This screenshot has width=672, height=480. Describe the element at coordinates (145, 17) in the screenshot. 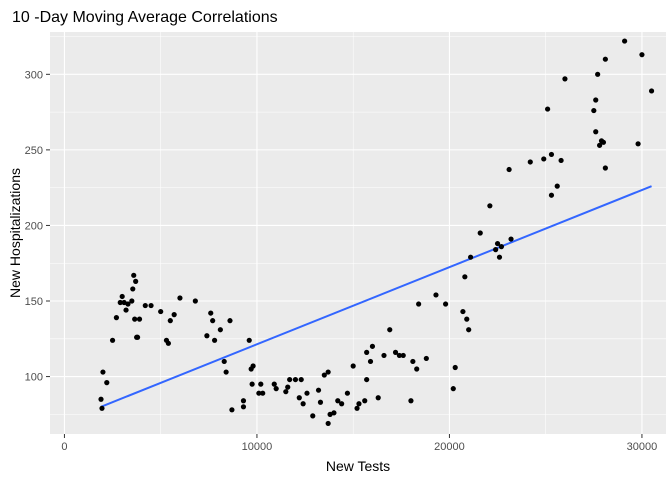

I see `chart-title: 10 -Day Moving Average Correlations` at that location.